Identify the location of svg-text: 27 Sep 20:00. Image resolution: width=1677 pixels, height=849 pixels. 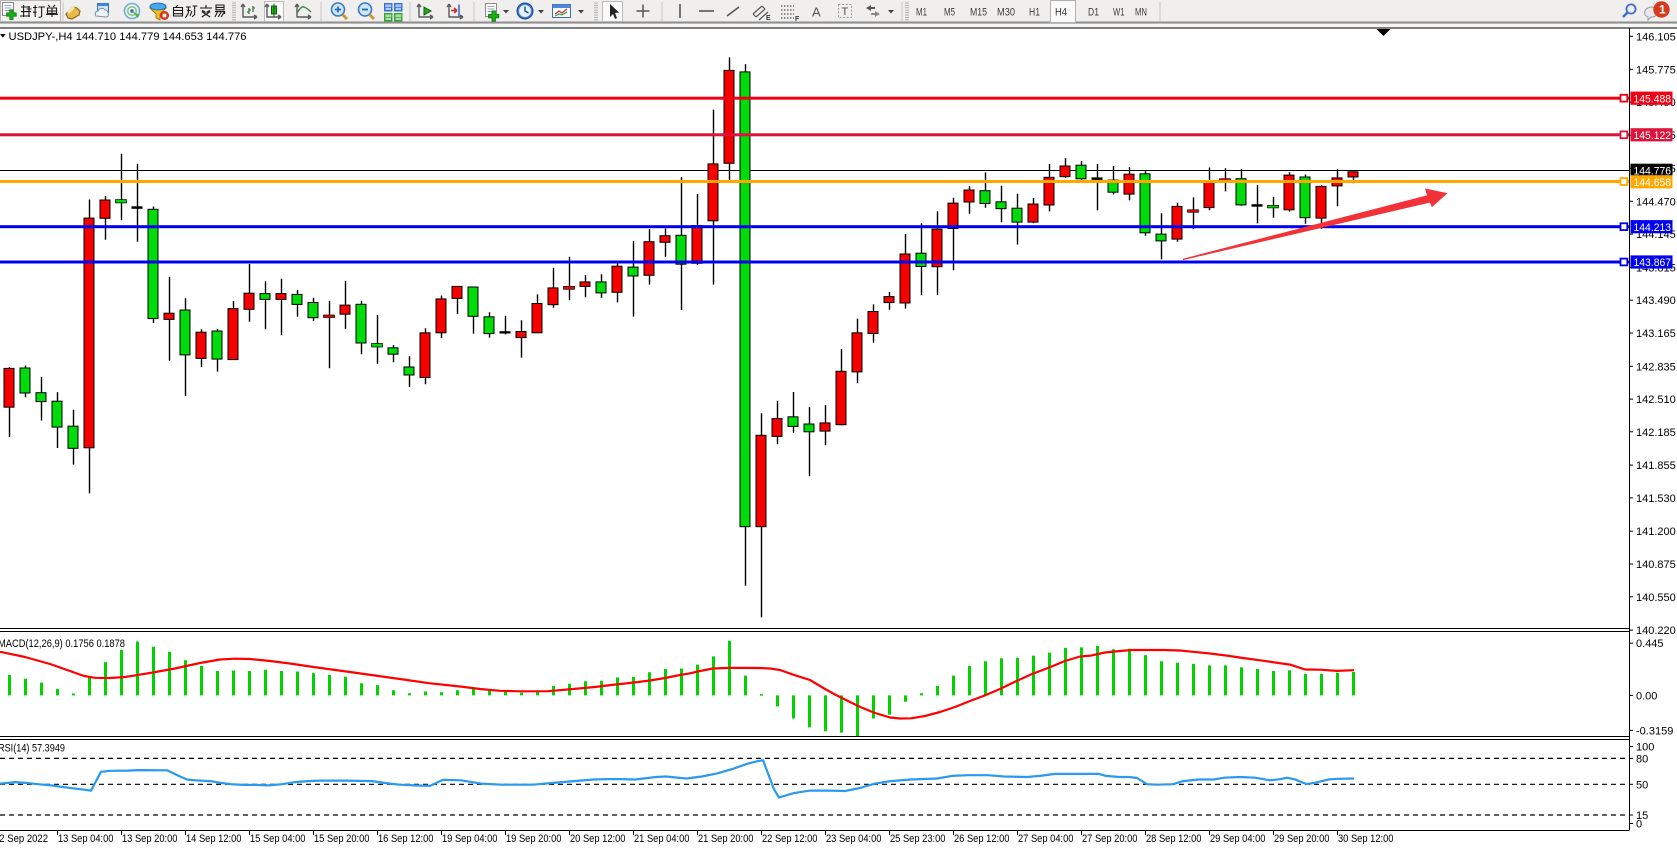
(1110, 838).